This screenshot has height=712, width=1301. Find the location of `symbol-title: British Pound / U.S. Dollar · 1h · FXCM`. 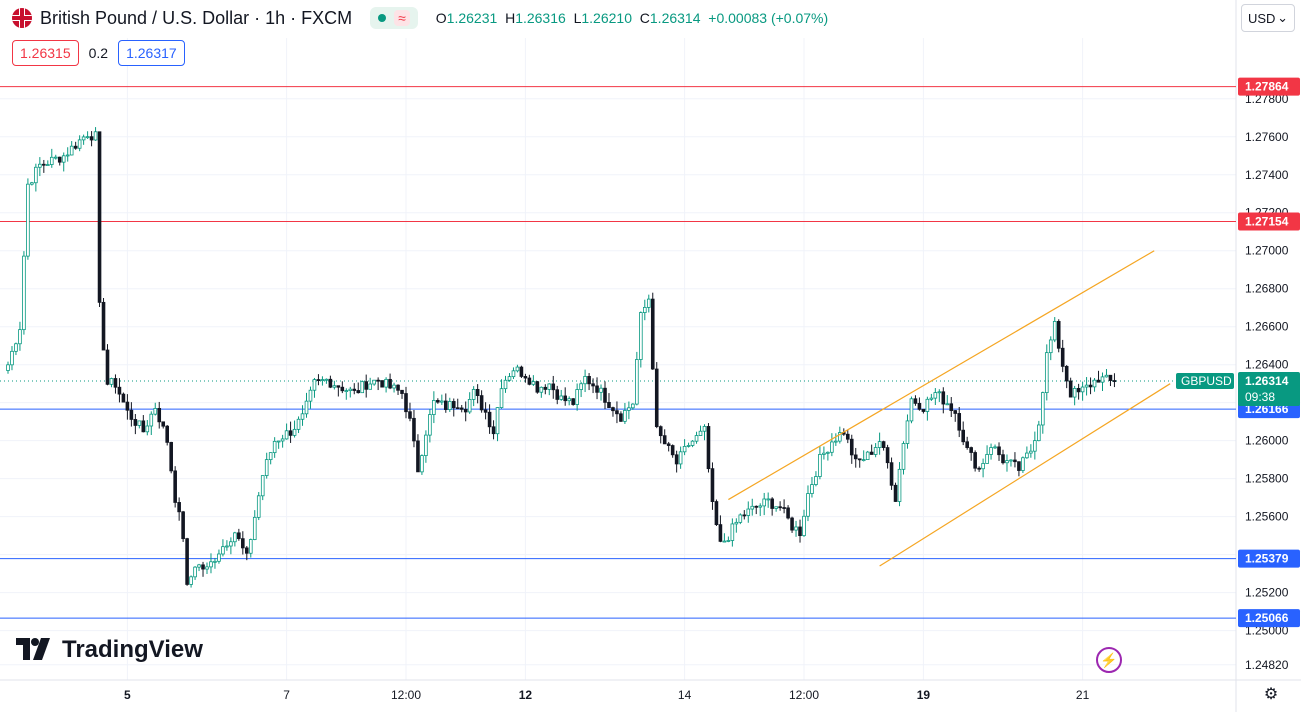

symbol-title: British Pound / U.S. Dollar · 1h · FXCM is located at coordinates (196, 17).